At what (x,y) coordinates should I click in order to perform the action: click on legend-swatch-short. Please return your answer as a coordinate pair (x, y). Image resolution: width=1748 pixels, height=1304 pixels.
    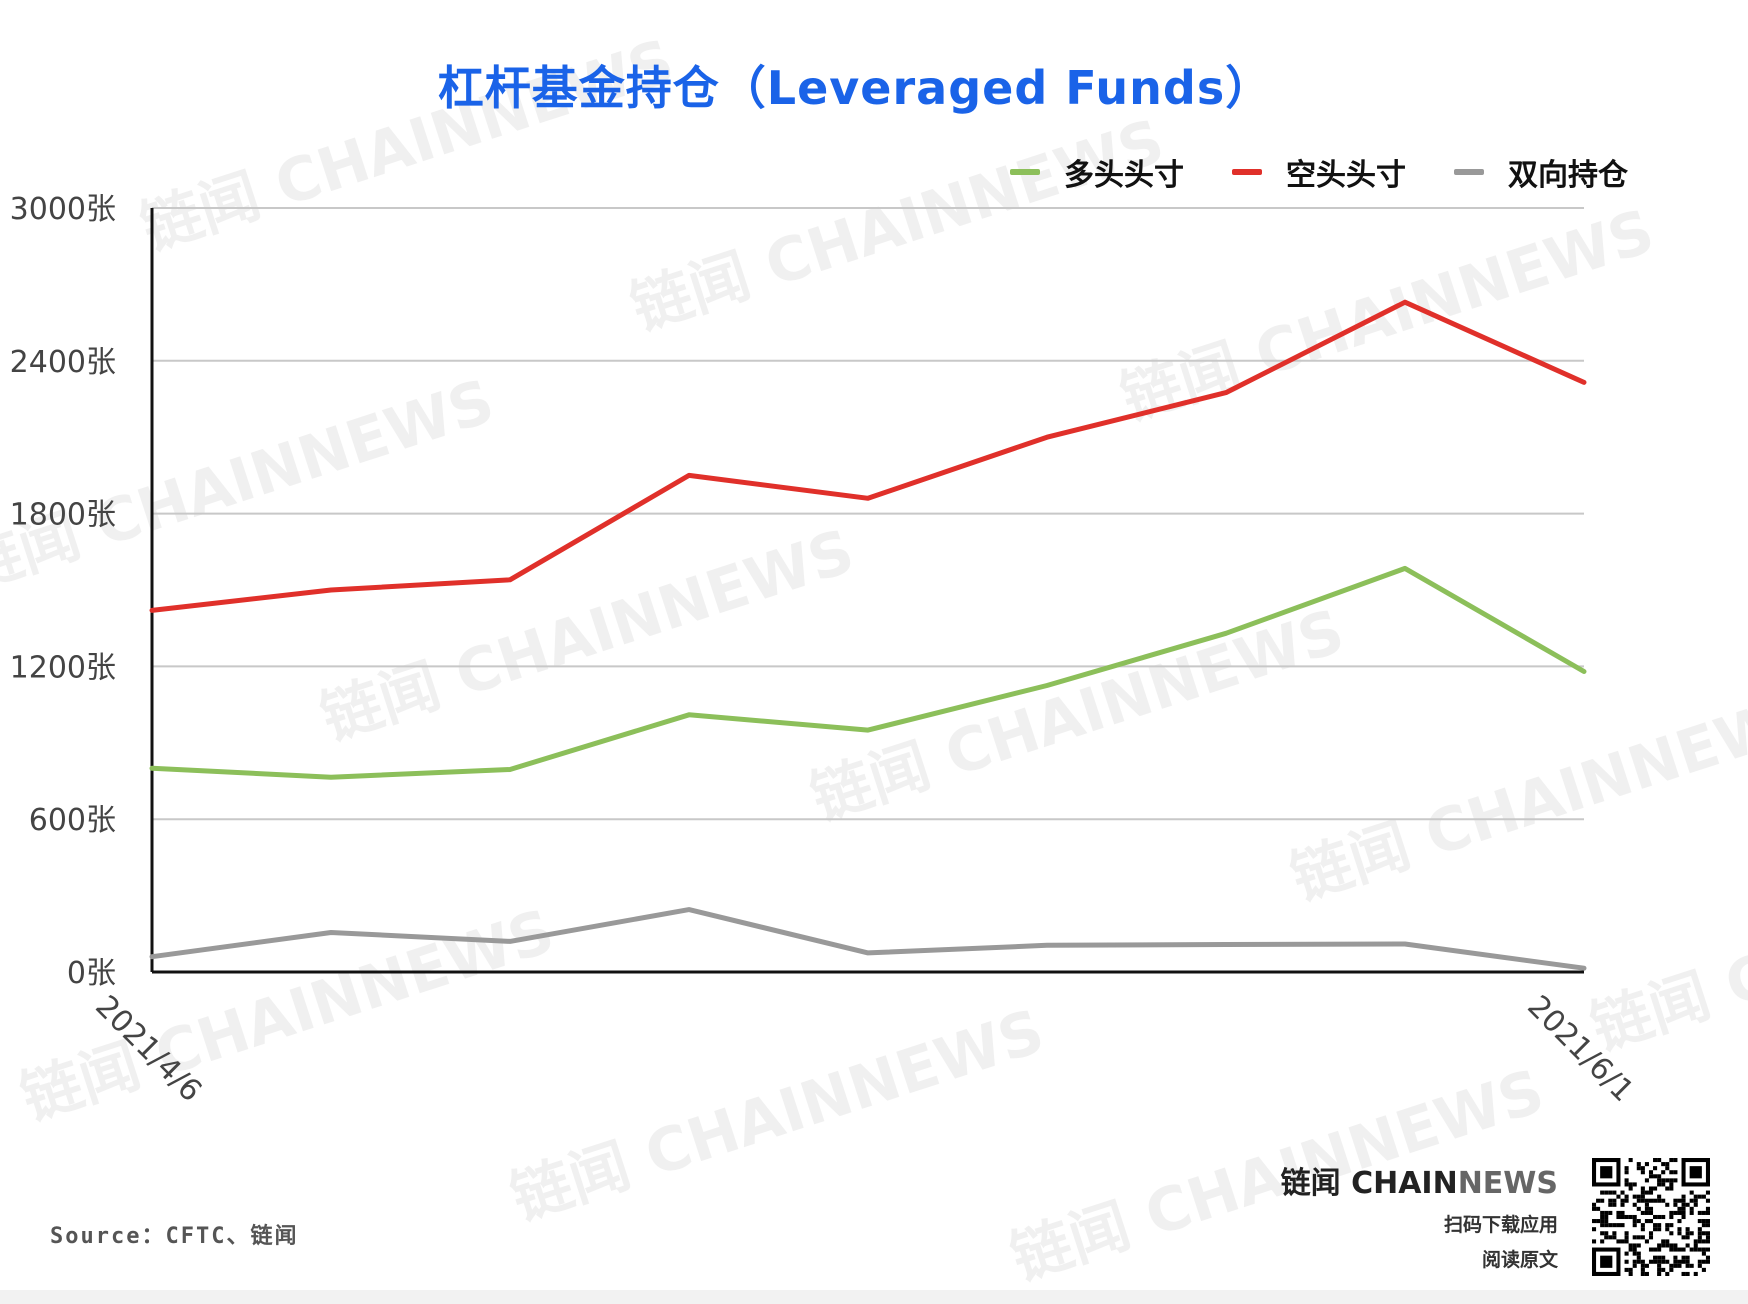
    Looking at the image, I should click on (1247, 172).